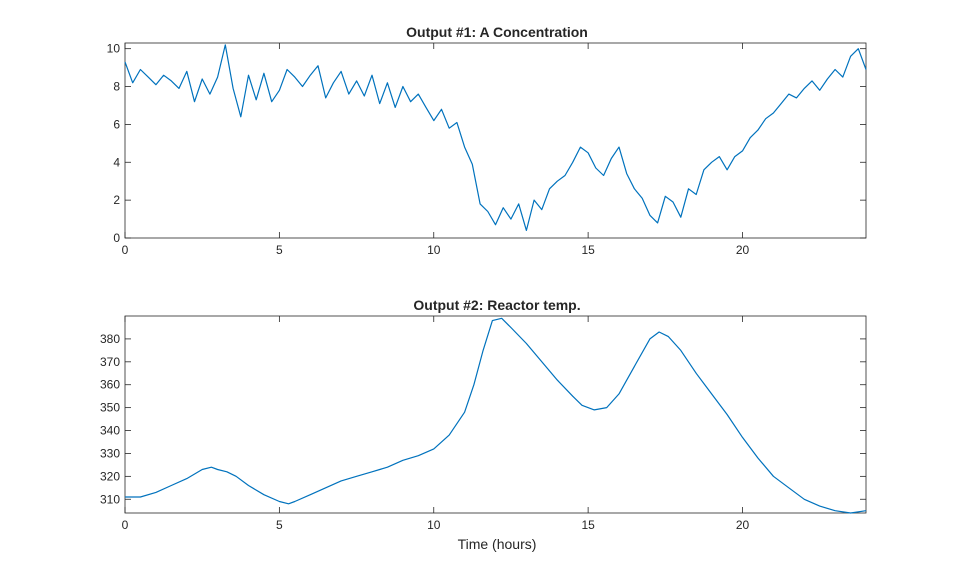  Describe the element at coordinates (110, 431) in the screenshot. I see `y-tick-label: 340` at that location.